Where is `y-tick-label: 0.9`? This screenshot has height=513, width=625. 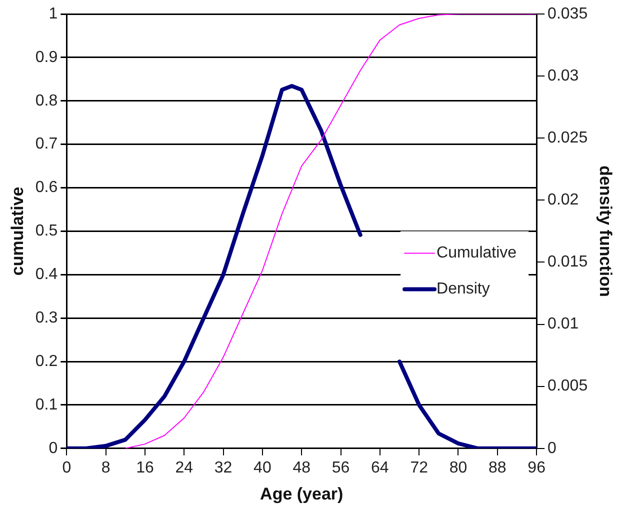
y-tick-label: 0.9 is located at coordinates (46, 57).